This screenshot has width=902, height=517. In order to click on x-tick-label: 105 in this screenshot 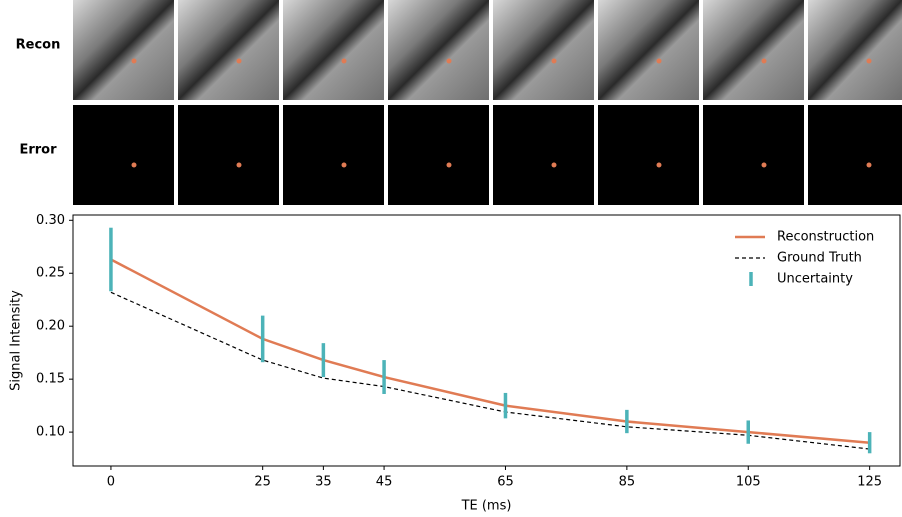, I will do `click(748, 482)`.